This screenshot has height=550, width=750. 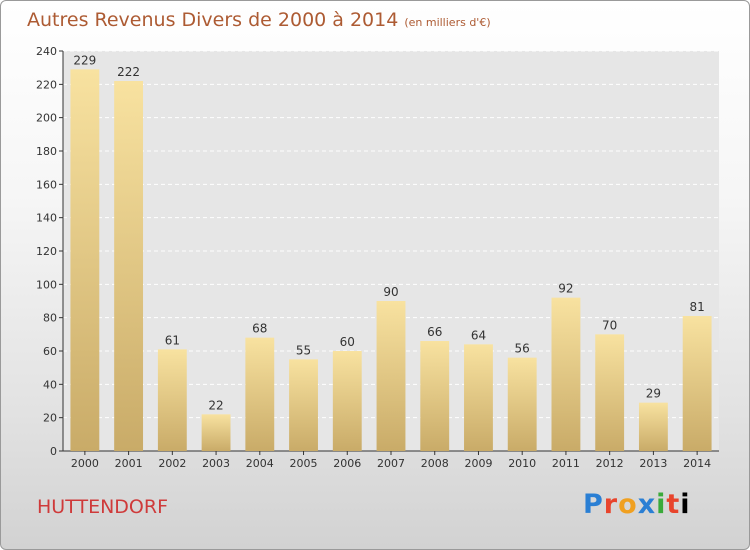 I want to click on x-tick-label: 2000, so click(x=85, y=463).